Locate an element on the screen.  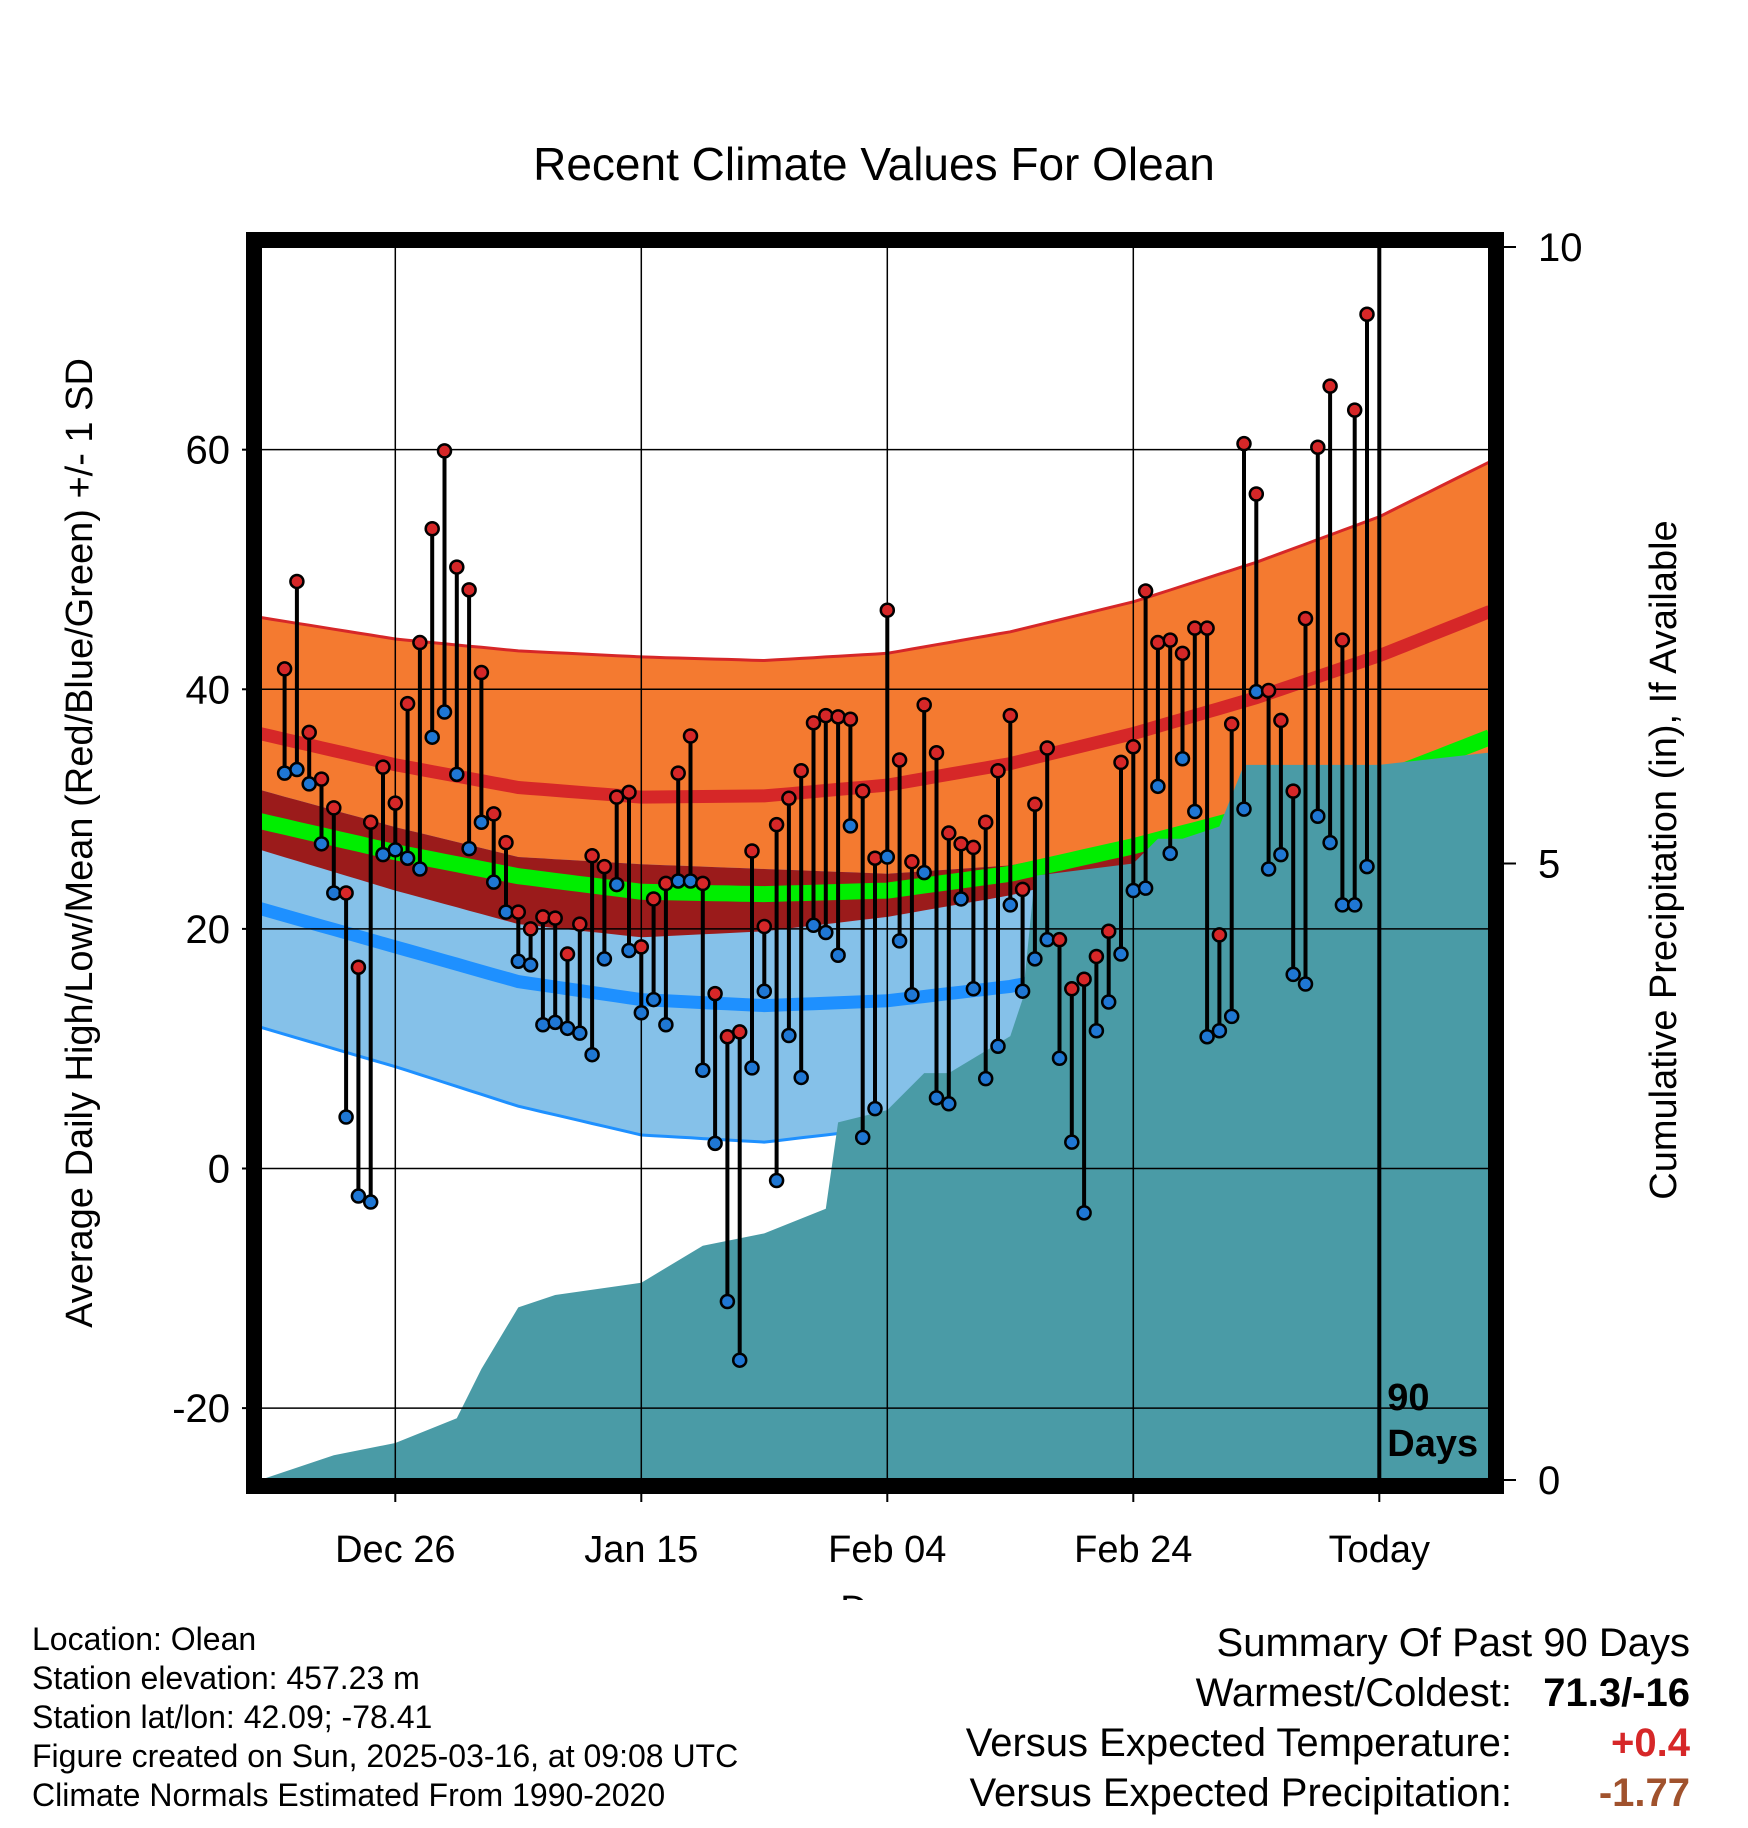
y2-tick-label: 5 is located at coordinates (1549, 865).